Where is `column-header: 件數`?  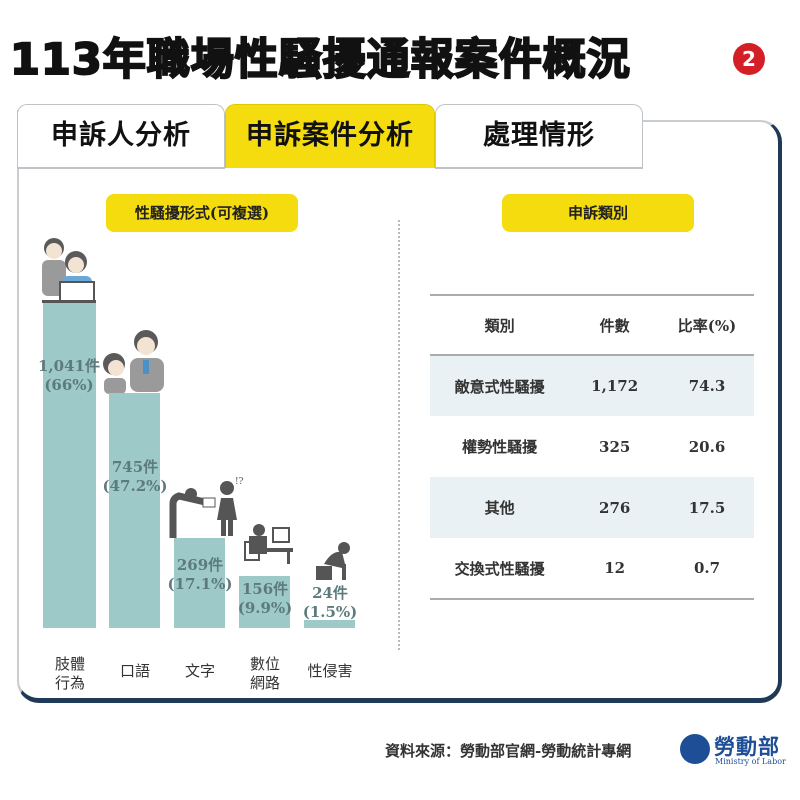
column-header: 件數 is located at coordinates (615, 325).